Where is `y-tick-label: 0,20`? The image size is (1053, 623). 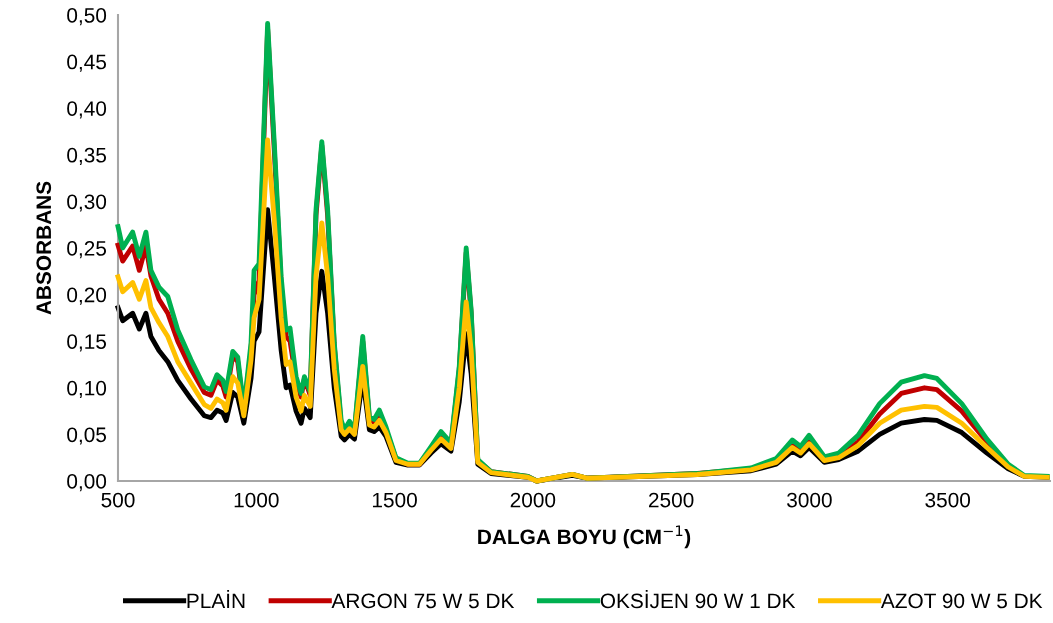
y-tick-label: 0,20 is located at coordinates (87, 296).